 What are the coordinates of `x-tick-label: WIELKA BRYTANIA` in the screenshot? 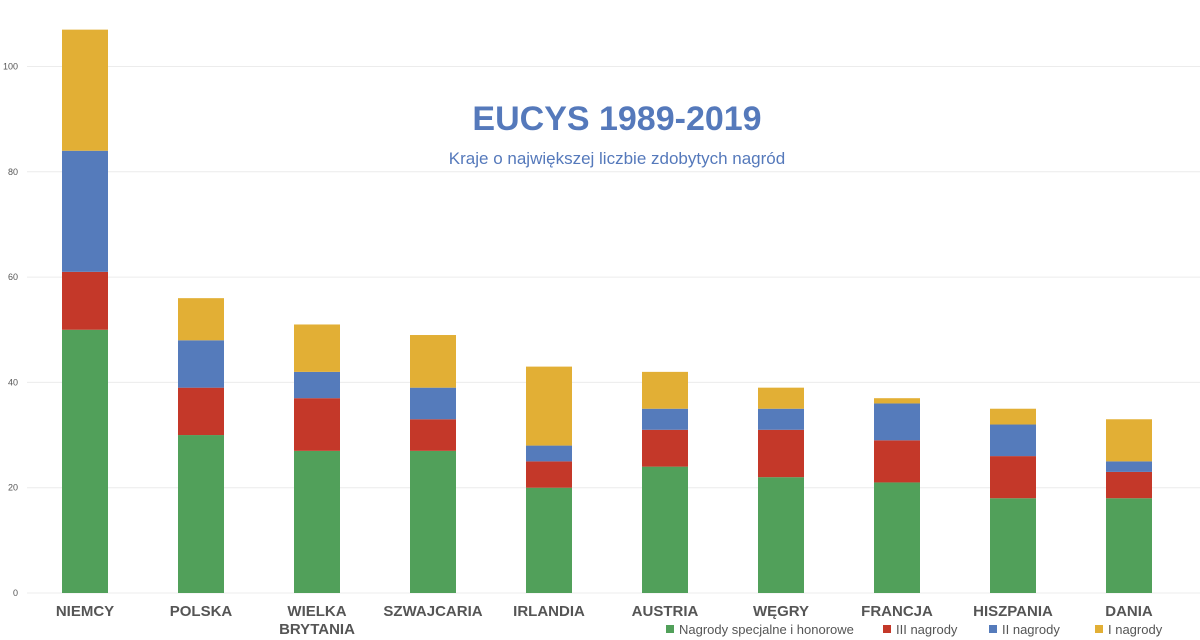 It's located at (317, 620).